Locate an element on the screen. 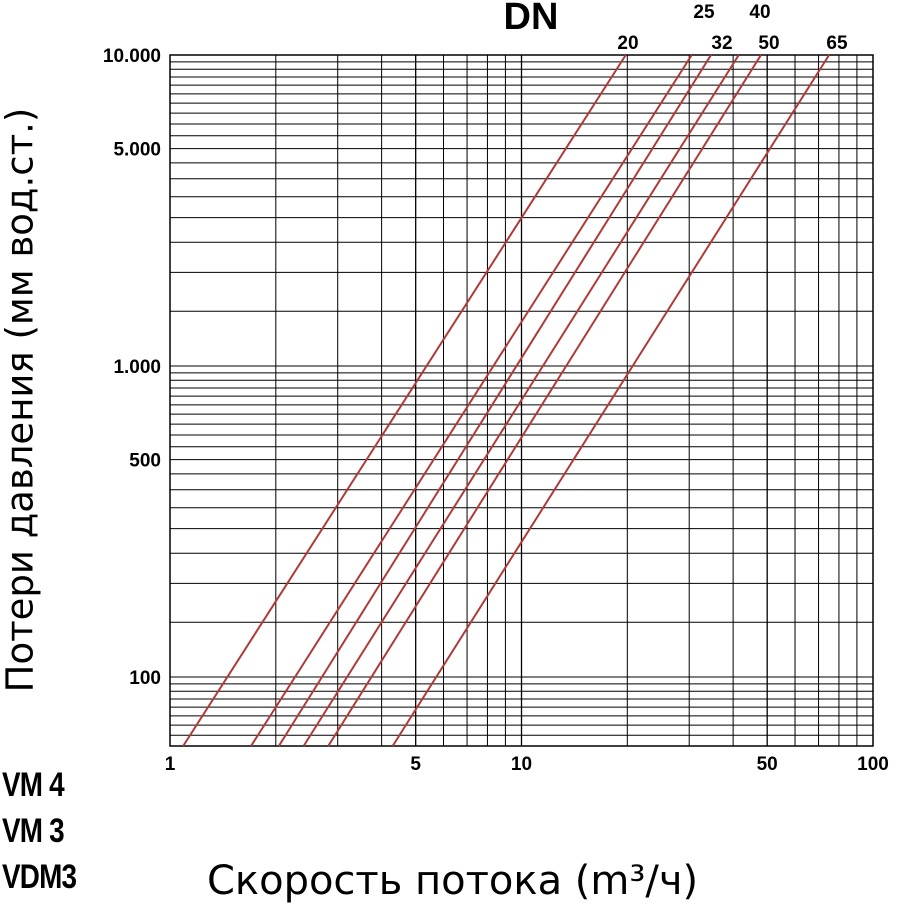 The height and width of the screenshot is (905, 900). series-label-dn-40: 40 is located at coordinates (759, 12).